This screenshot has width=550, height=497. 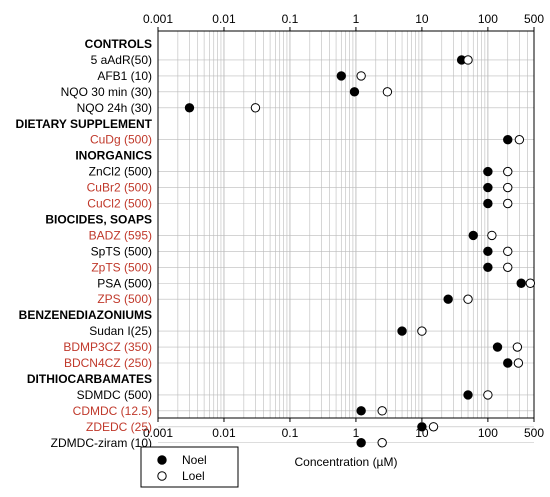 What do you see at coordinates (124, 283) in the screenshot?
I see `row-label: PSA (500)` at bounding box center [124, 283].